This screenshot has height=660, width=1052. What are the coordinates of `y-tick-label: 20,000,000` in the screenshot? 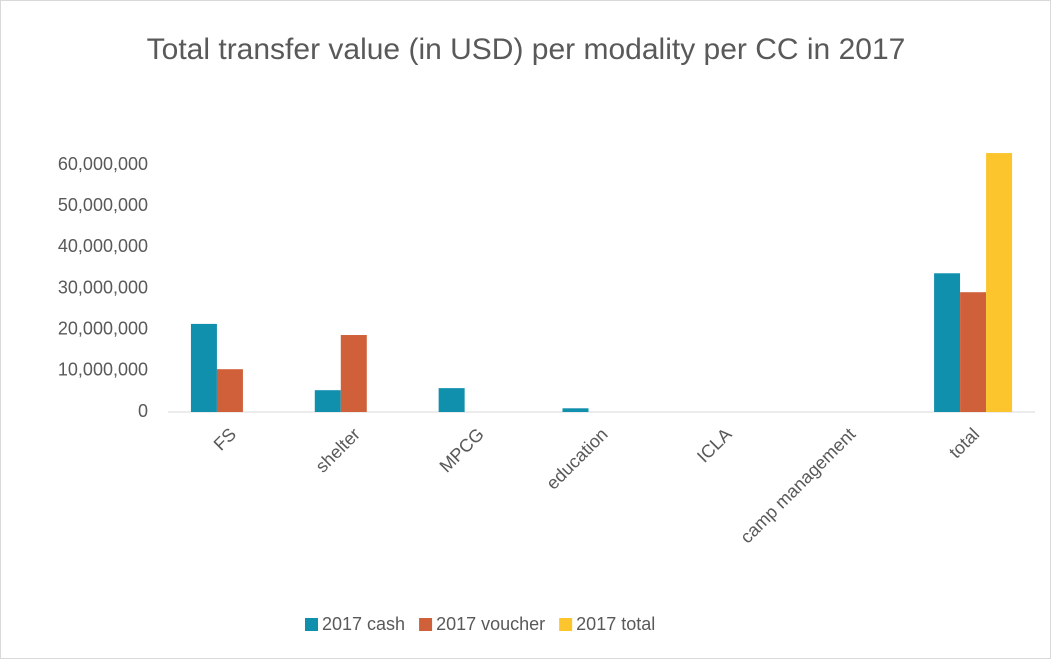 It's located at (103, 328).